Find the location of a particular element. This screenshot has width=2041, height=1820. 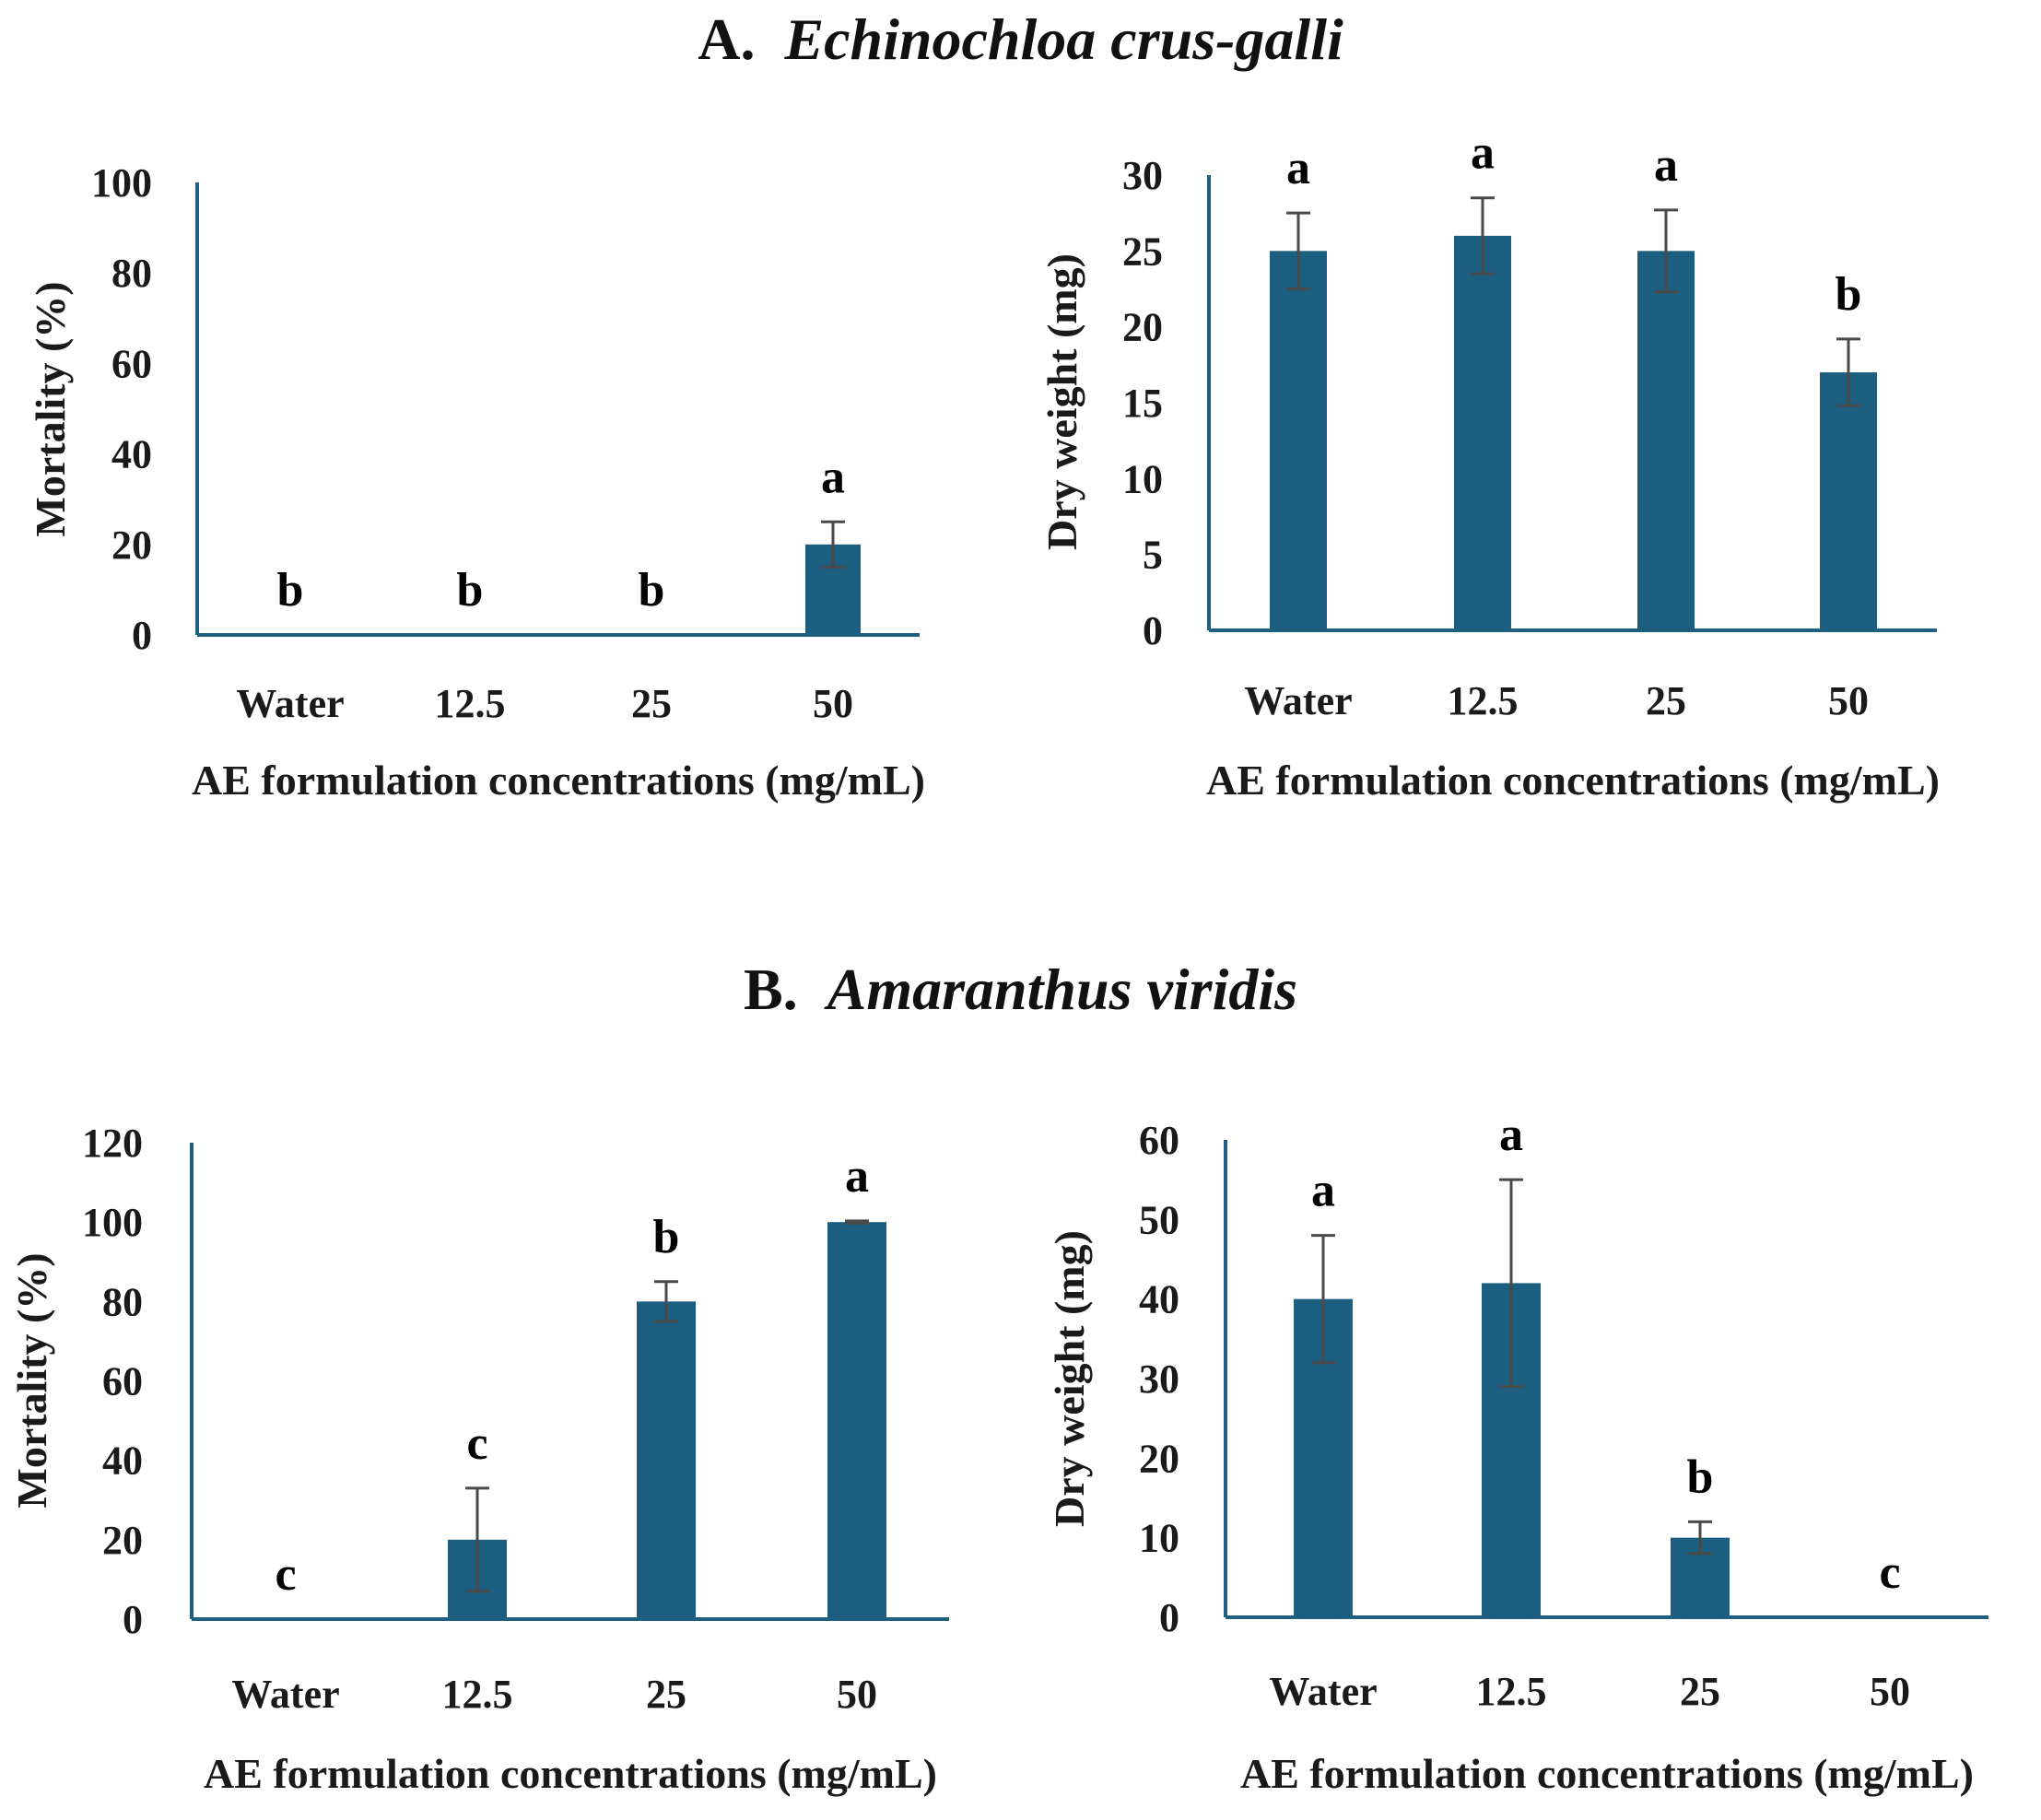

A-dry-weight-x-axis-label: AE formulation concentrations (mg/mL) is located at coordinates (1573, 780).